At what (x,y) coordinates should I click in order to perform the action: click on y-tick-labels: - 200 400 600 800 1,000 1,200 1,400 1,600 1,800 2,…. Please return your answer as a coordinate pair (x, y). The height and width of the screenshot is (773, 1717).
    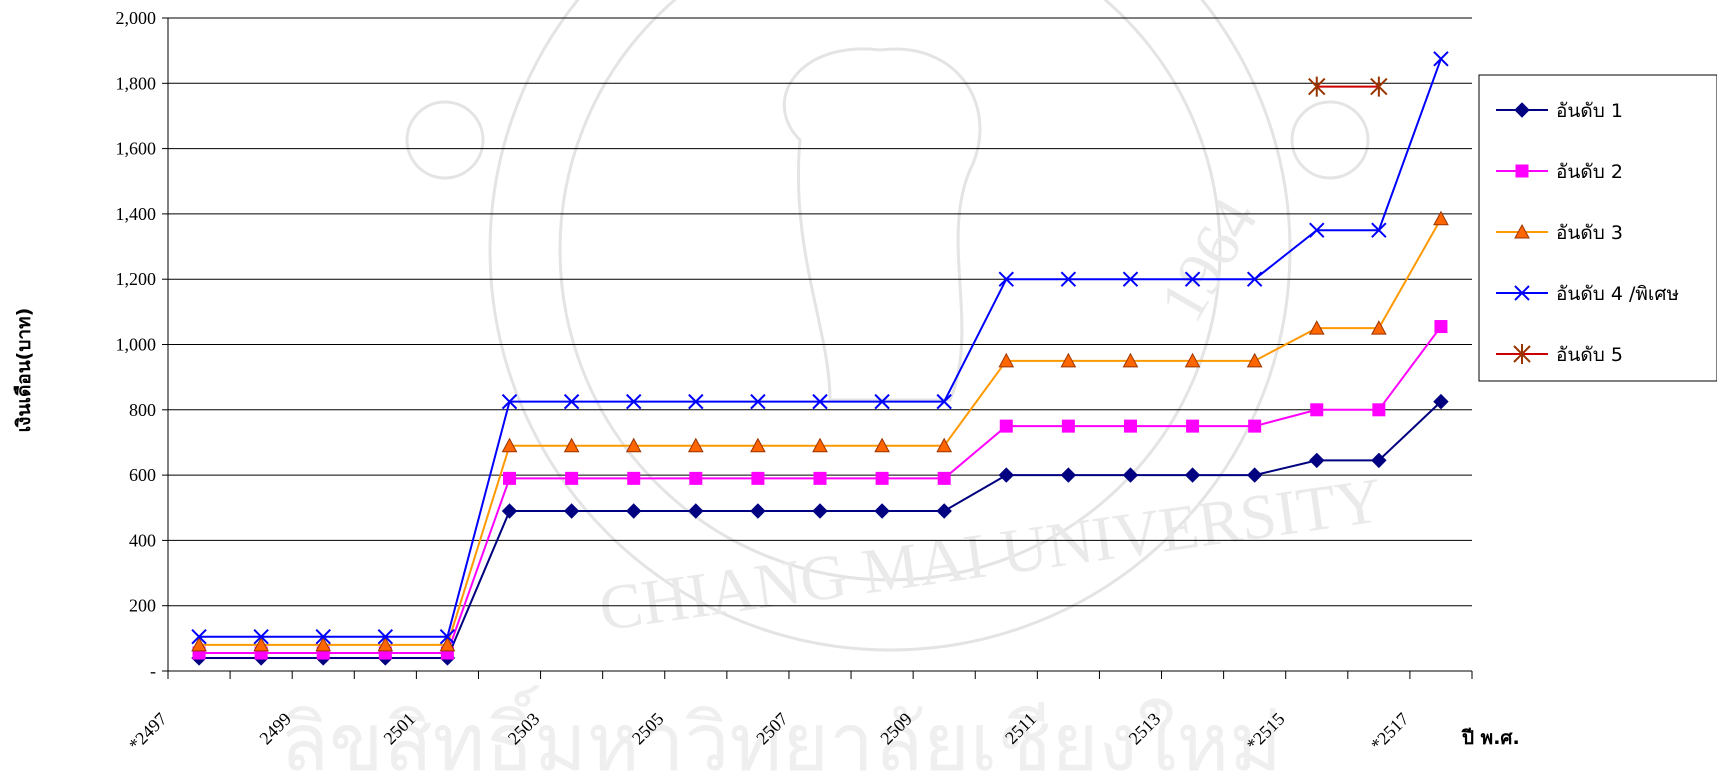
    Looking at the image, I should click on (136, 344).